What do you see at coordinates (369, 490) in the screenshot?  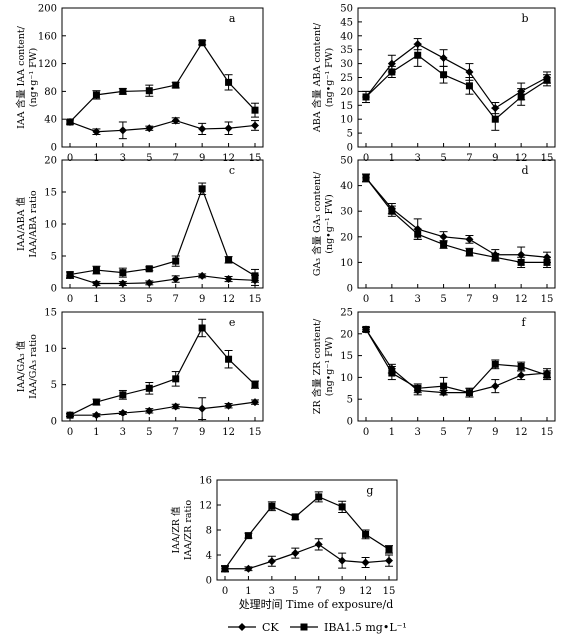 I see `panel-letter: g` at bounding box center [369, 490].